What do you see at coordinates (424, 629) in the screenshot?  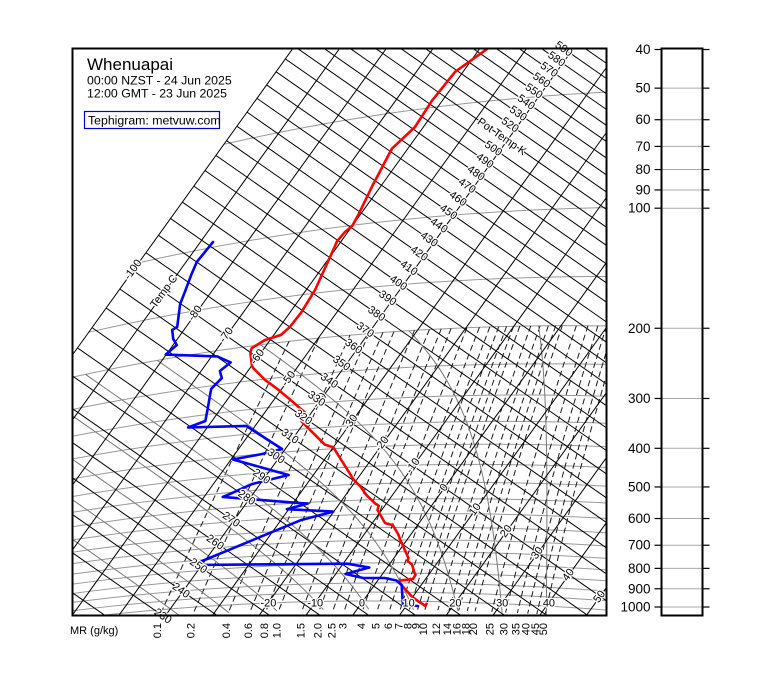 I see `mixing-ratio-tick-label: 10` at bounding box center [424, 629].